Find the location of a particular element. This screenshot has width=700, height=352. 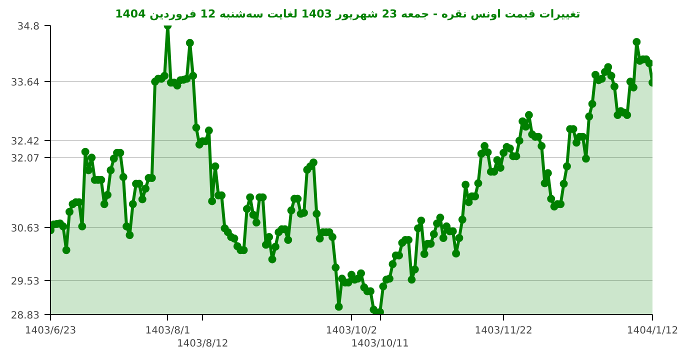

x-tick-label: 1403/8/1 is located at coordinates (167, 331).